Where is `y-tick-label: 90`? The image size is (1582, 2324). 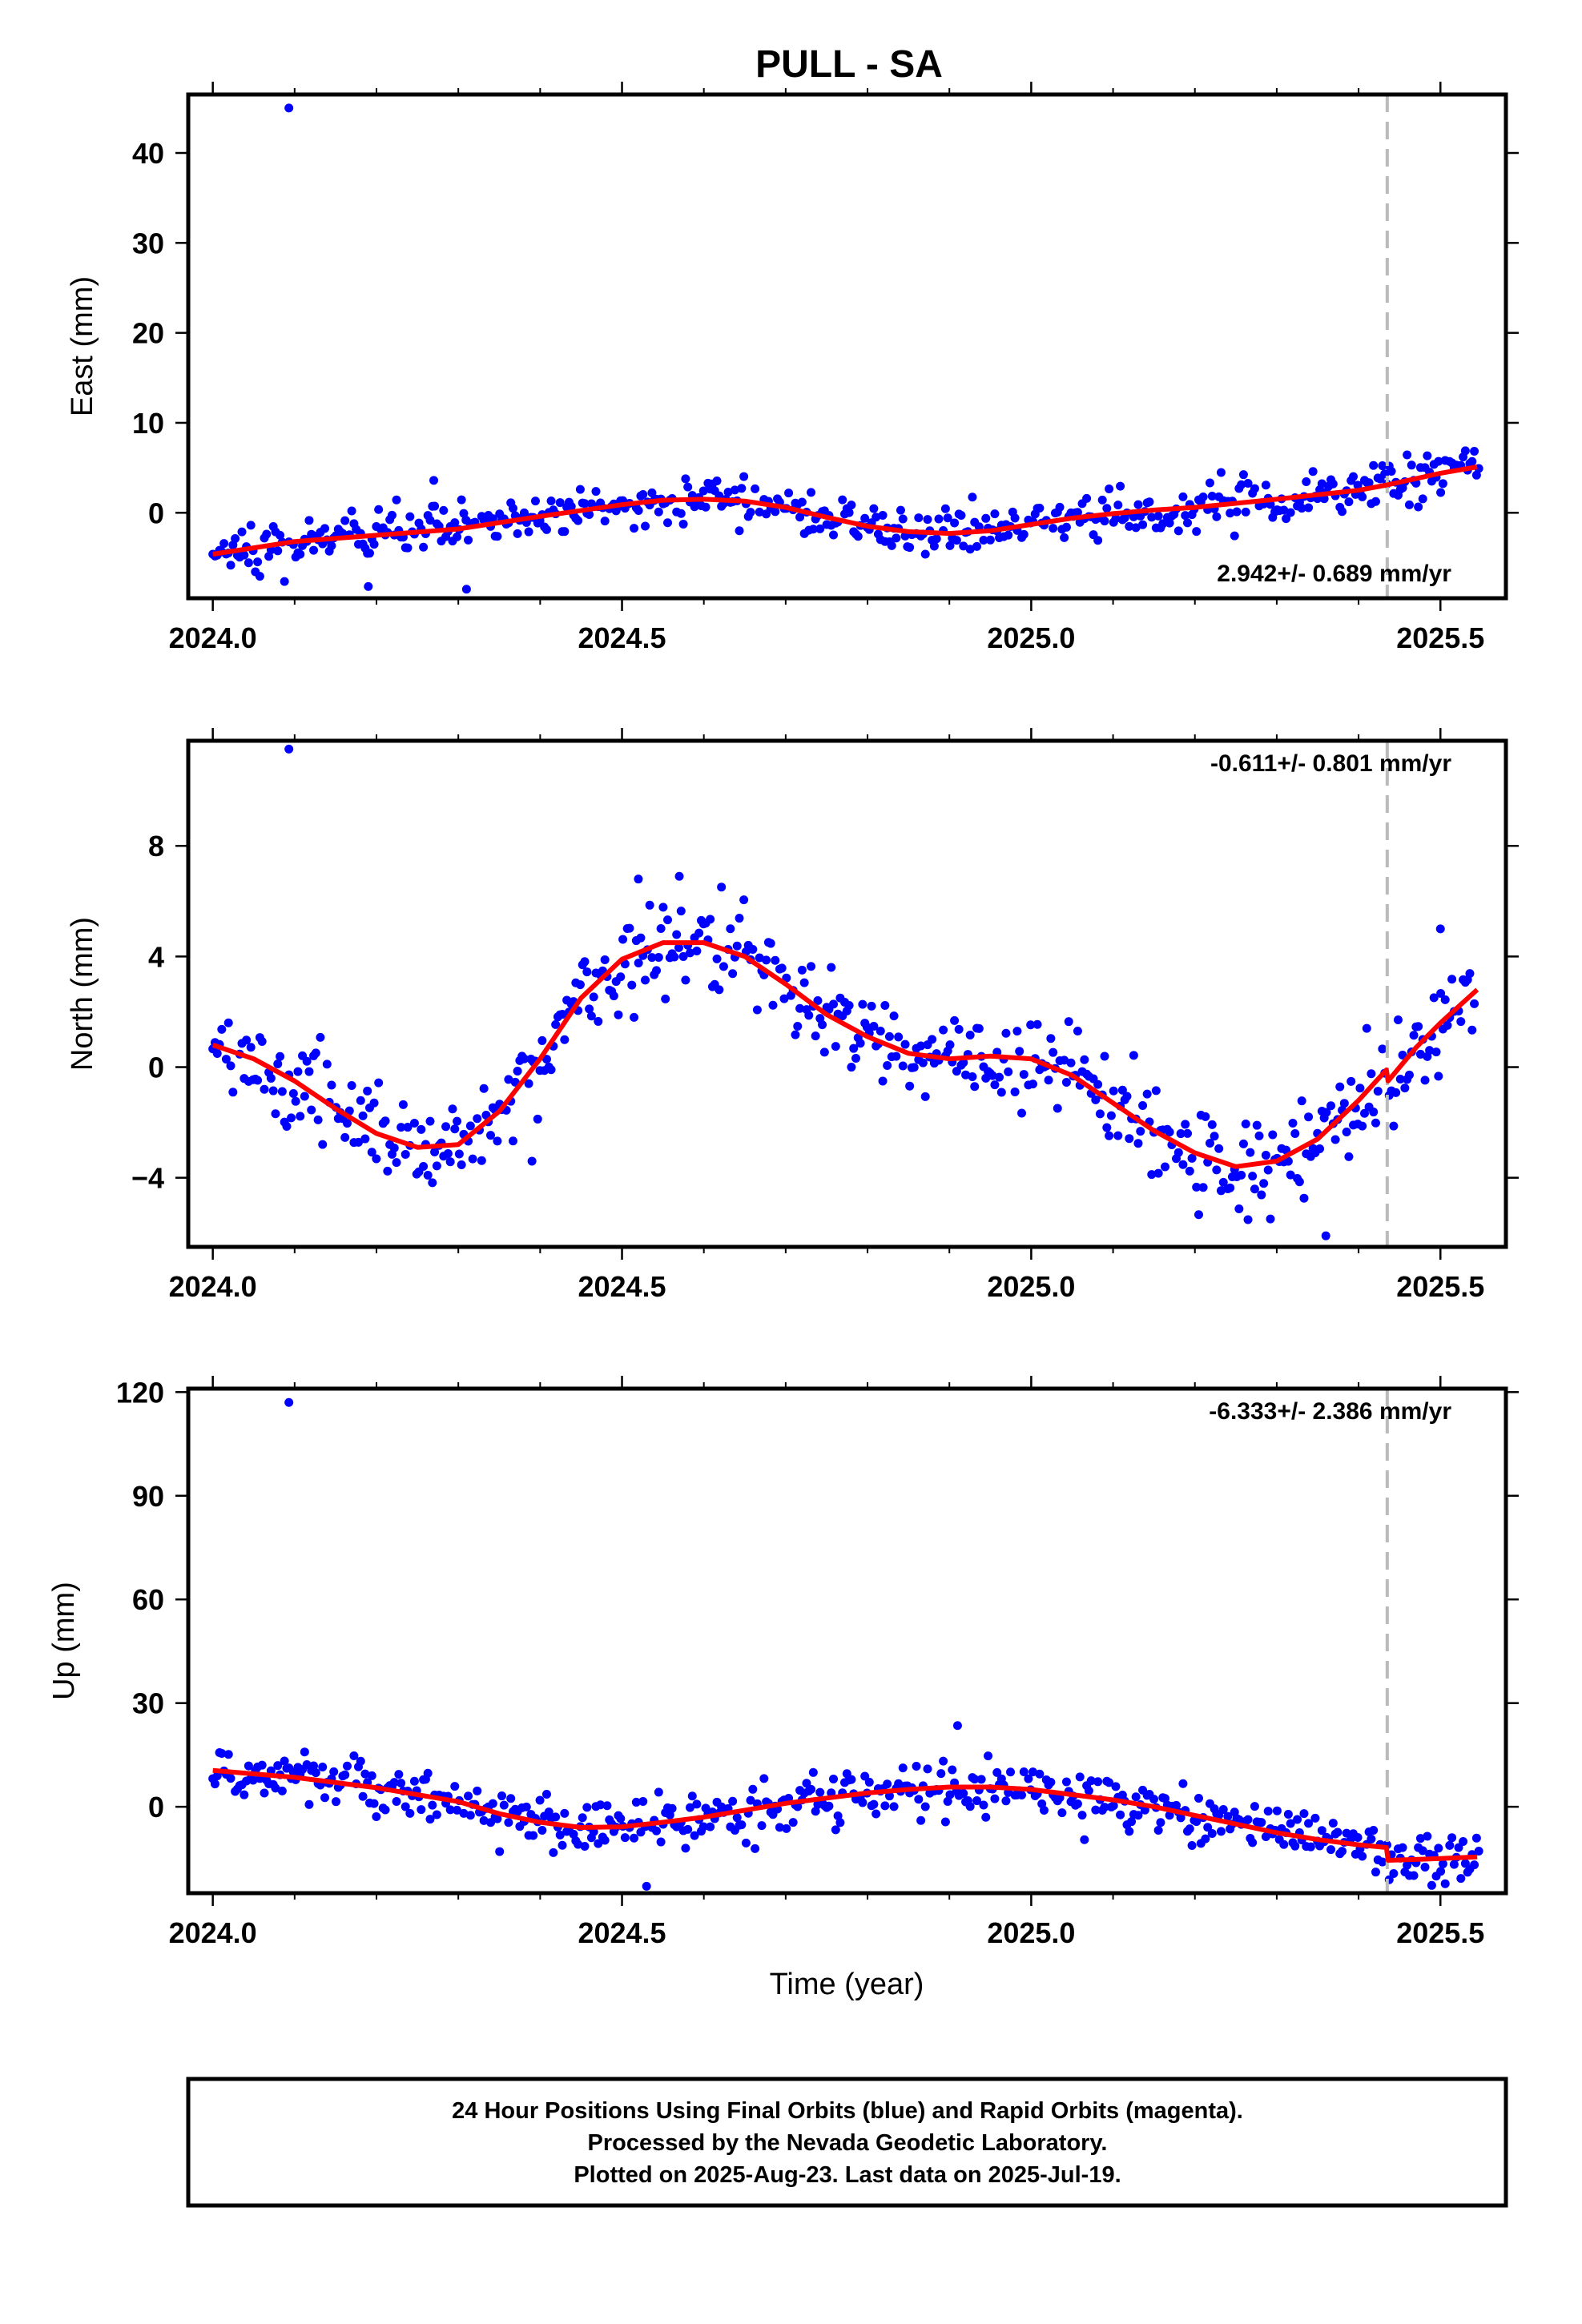
y-tick-label: 90 is located at coordinates (148, 1497).